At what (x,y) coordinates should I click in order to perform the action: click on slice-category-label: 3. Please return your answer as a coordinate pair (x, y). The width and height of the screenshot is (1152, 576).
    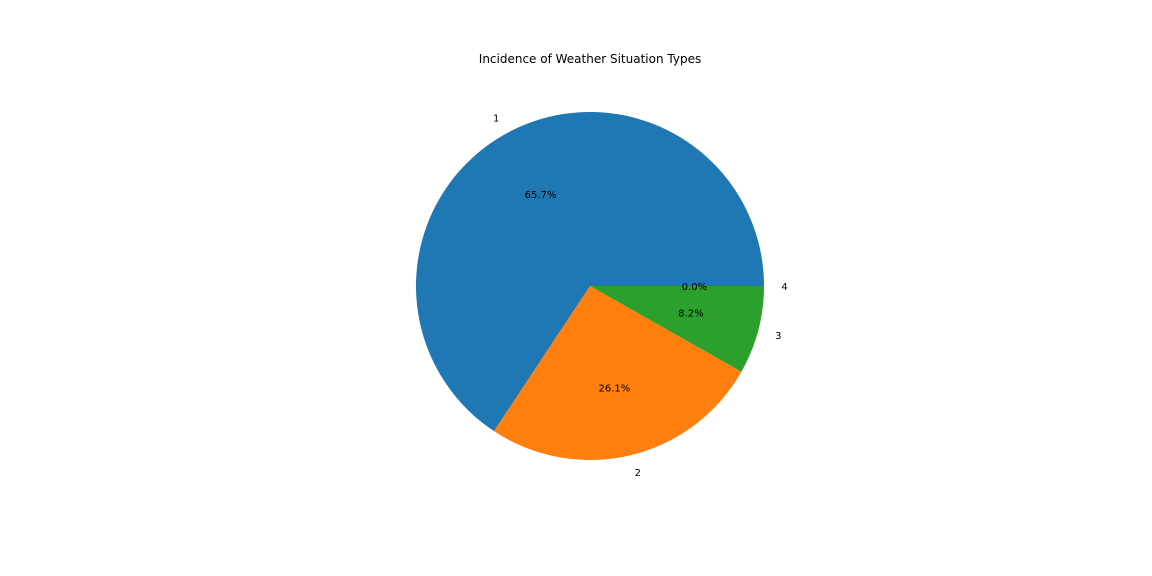
    Looking at the image, I should click on (778, 336).